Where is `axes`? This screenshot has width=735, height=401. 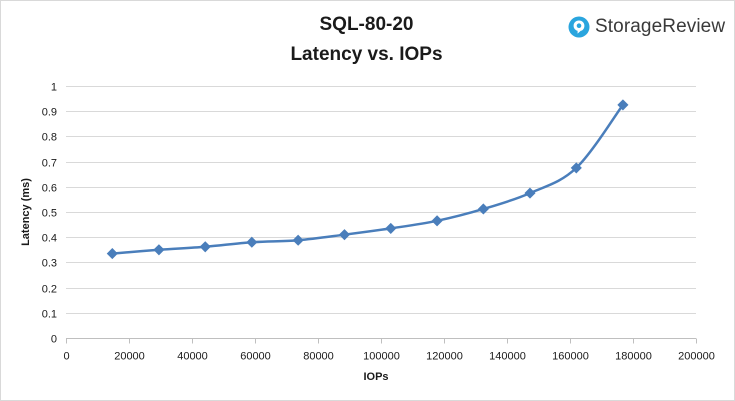
axes is located at coordinates (381, 341).